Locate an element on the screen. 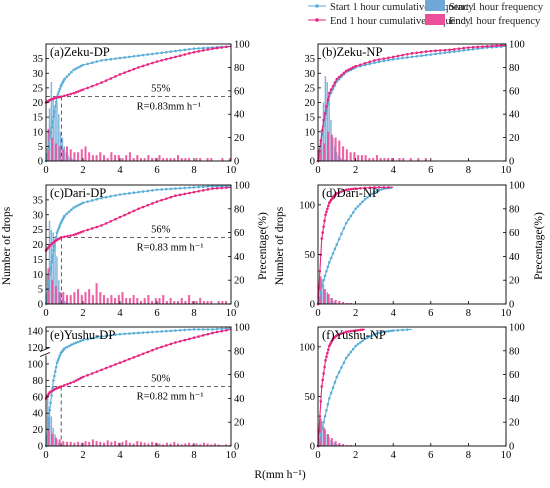 The height and width of the screenshot is (488, 550). x-tick-label: 10 is located at coordinates (231, 170).